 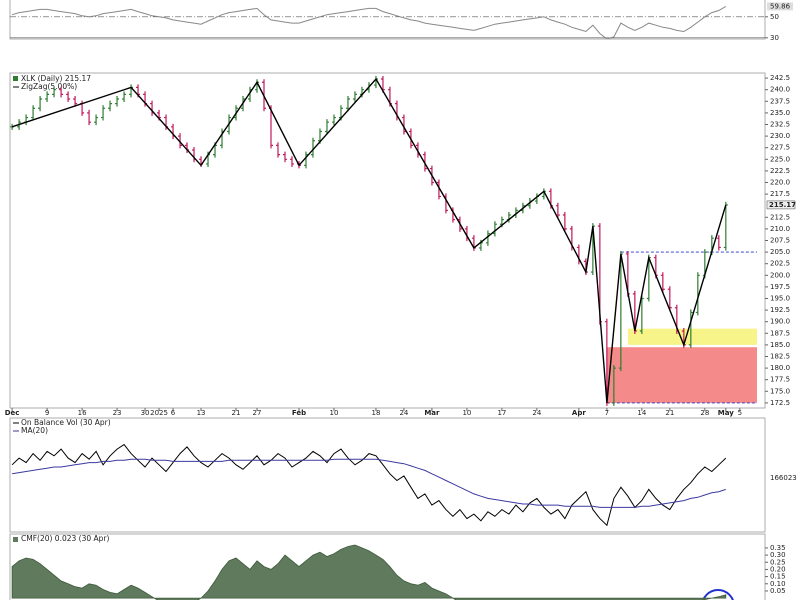 I want to click on x-tick-label: 18, so click(x=375, y=413).